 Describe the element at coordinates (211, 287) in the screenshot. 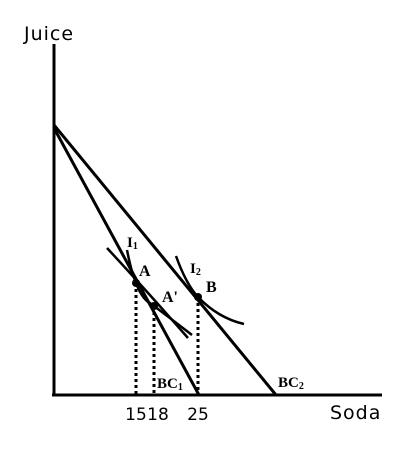

I see `point-b-label: B` at that location.